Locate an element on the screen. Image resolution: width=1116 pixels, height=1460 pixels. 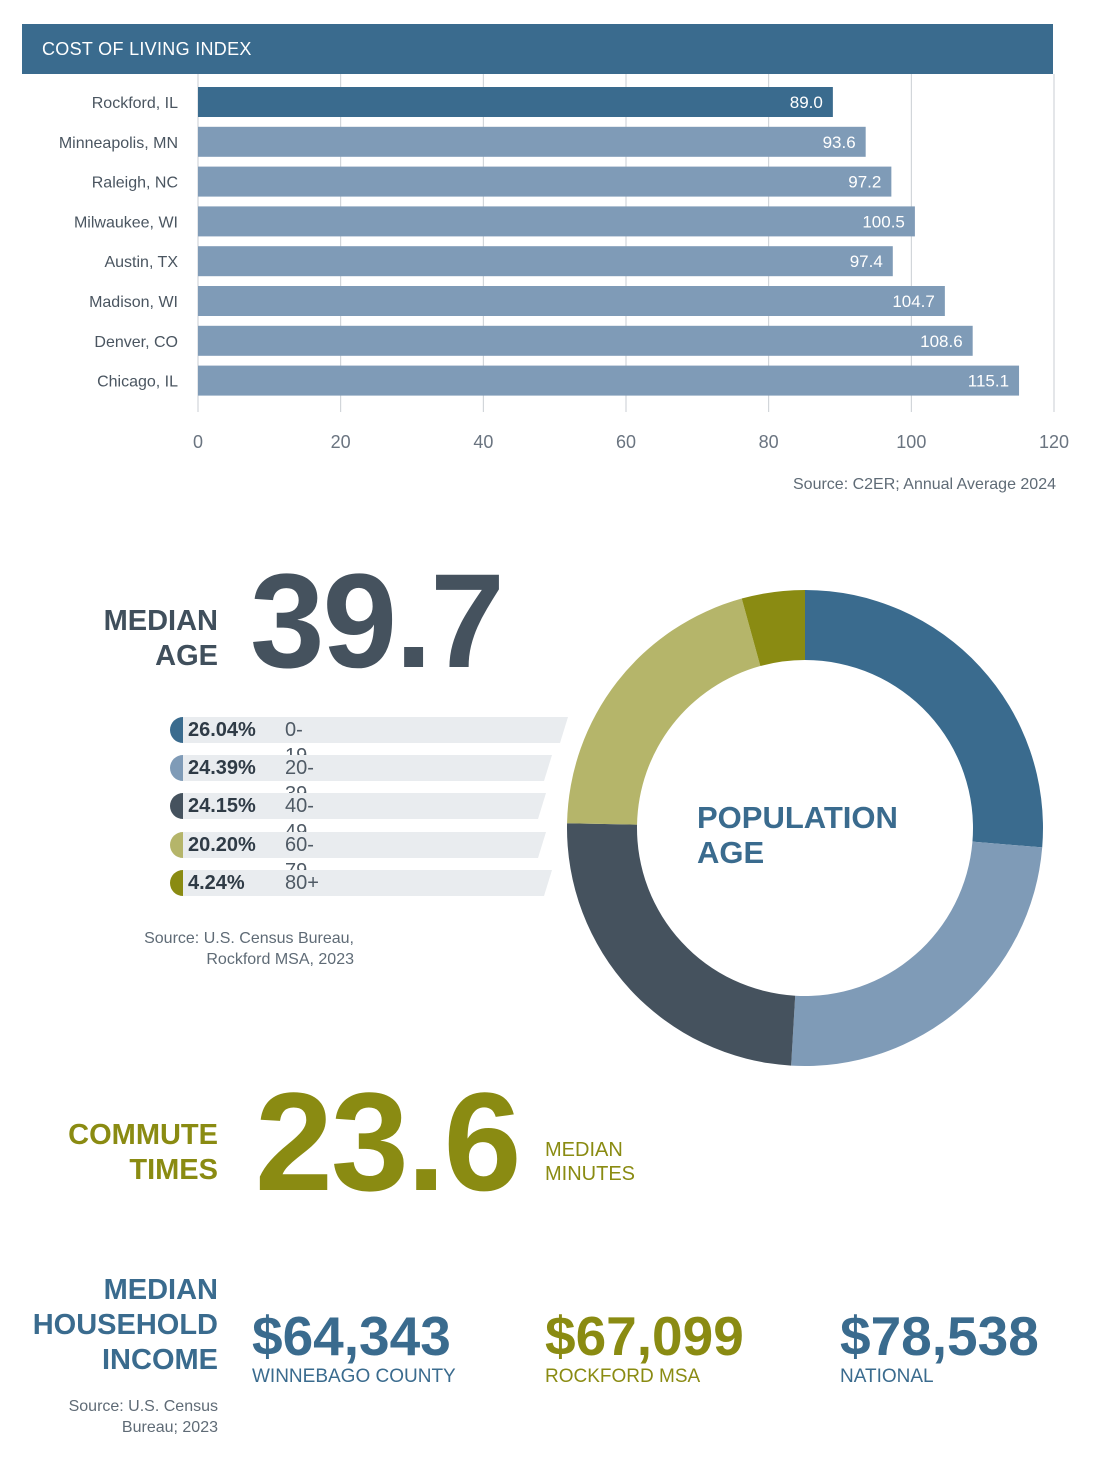
bar-value-label: 115.1 is located at coordinates (988, 381).